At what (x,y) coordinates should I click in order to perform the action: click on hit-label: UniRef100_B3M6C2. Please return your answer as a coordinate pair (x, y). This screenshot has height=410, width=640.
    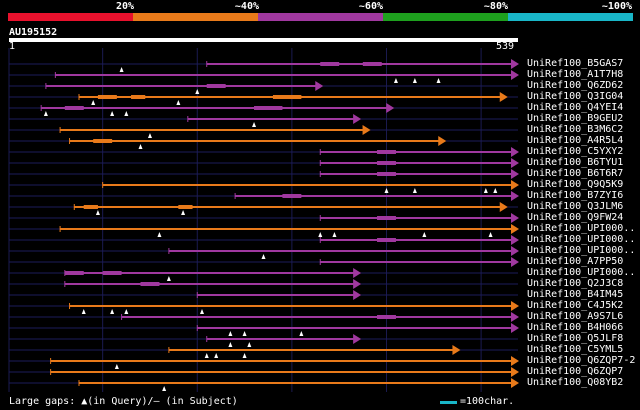
    Looking at the image, I should click on (575, 129).